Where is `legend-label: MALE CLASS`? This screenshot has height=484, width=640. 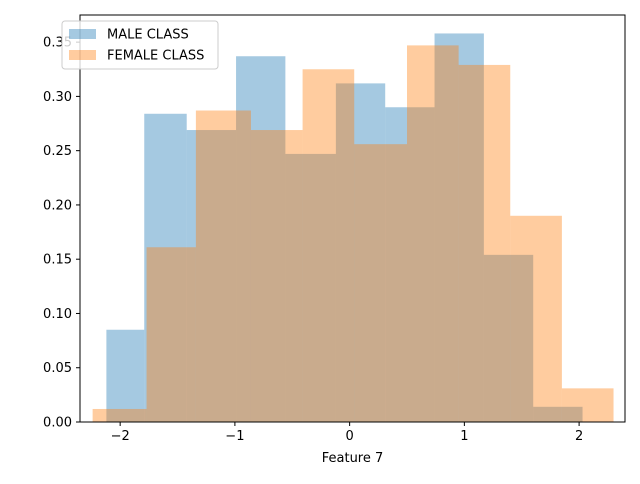 legend-label: MALE CLASS is located at coordinates (148, 35).